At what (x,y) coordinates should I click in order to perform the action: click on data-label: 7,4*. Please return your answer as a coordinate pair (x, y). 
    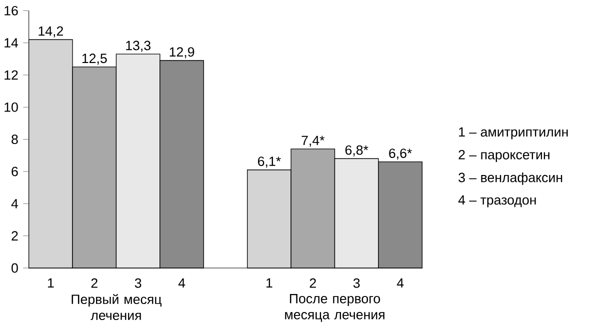
    Looking at the image, I should click on (313, 141).